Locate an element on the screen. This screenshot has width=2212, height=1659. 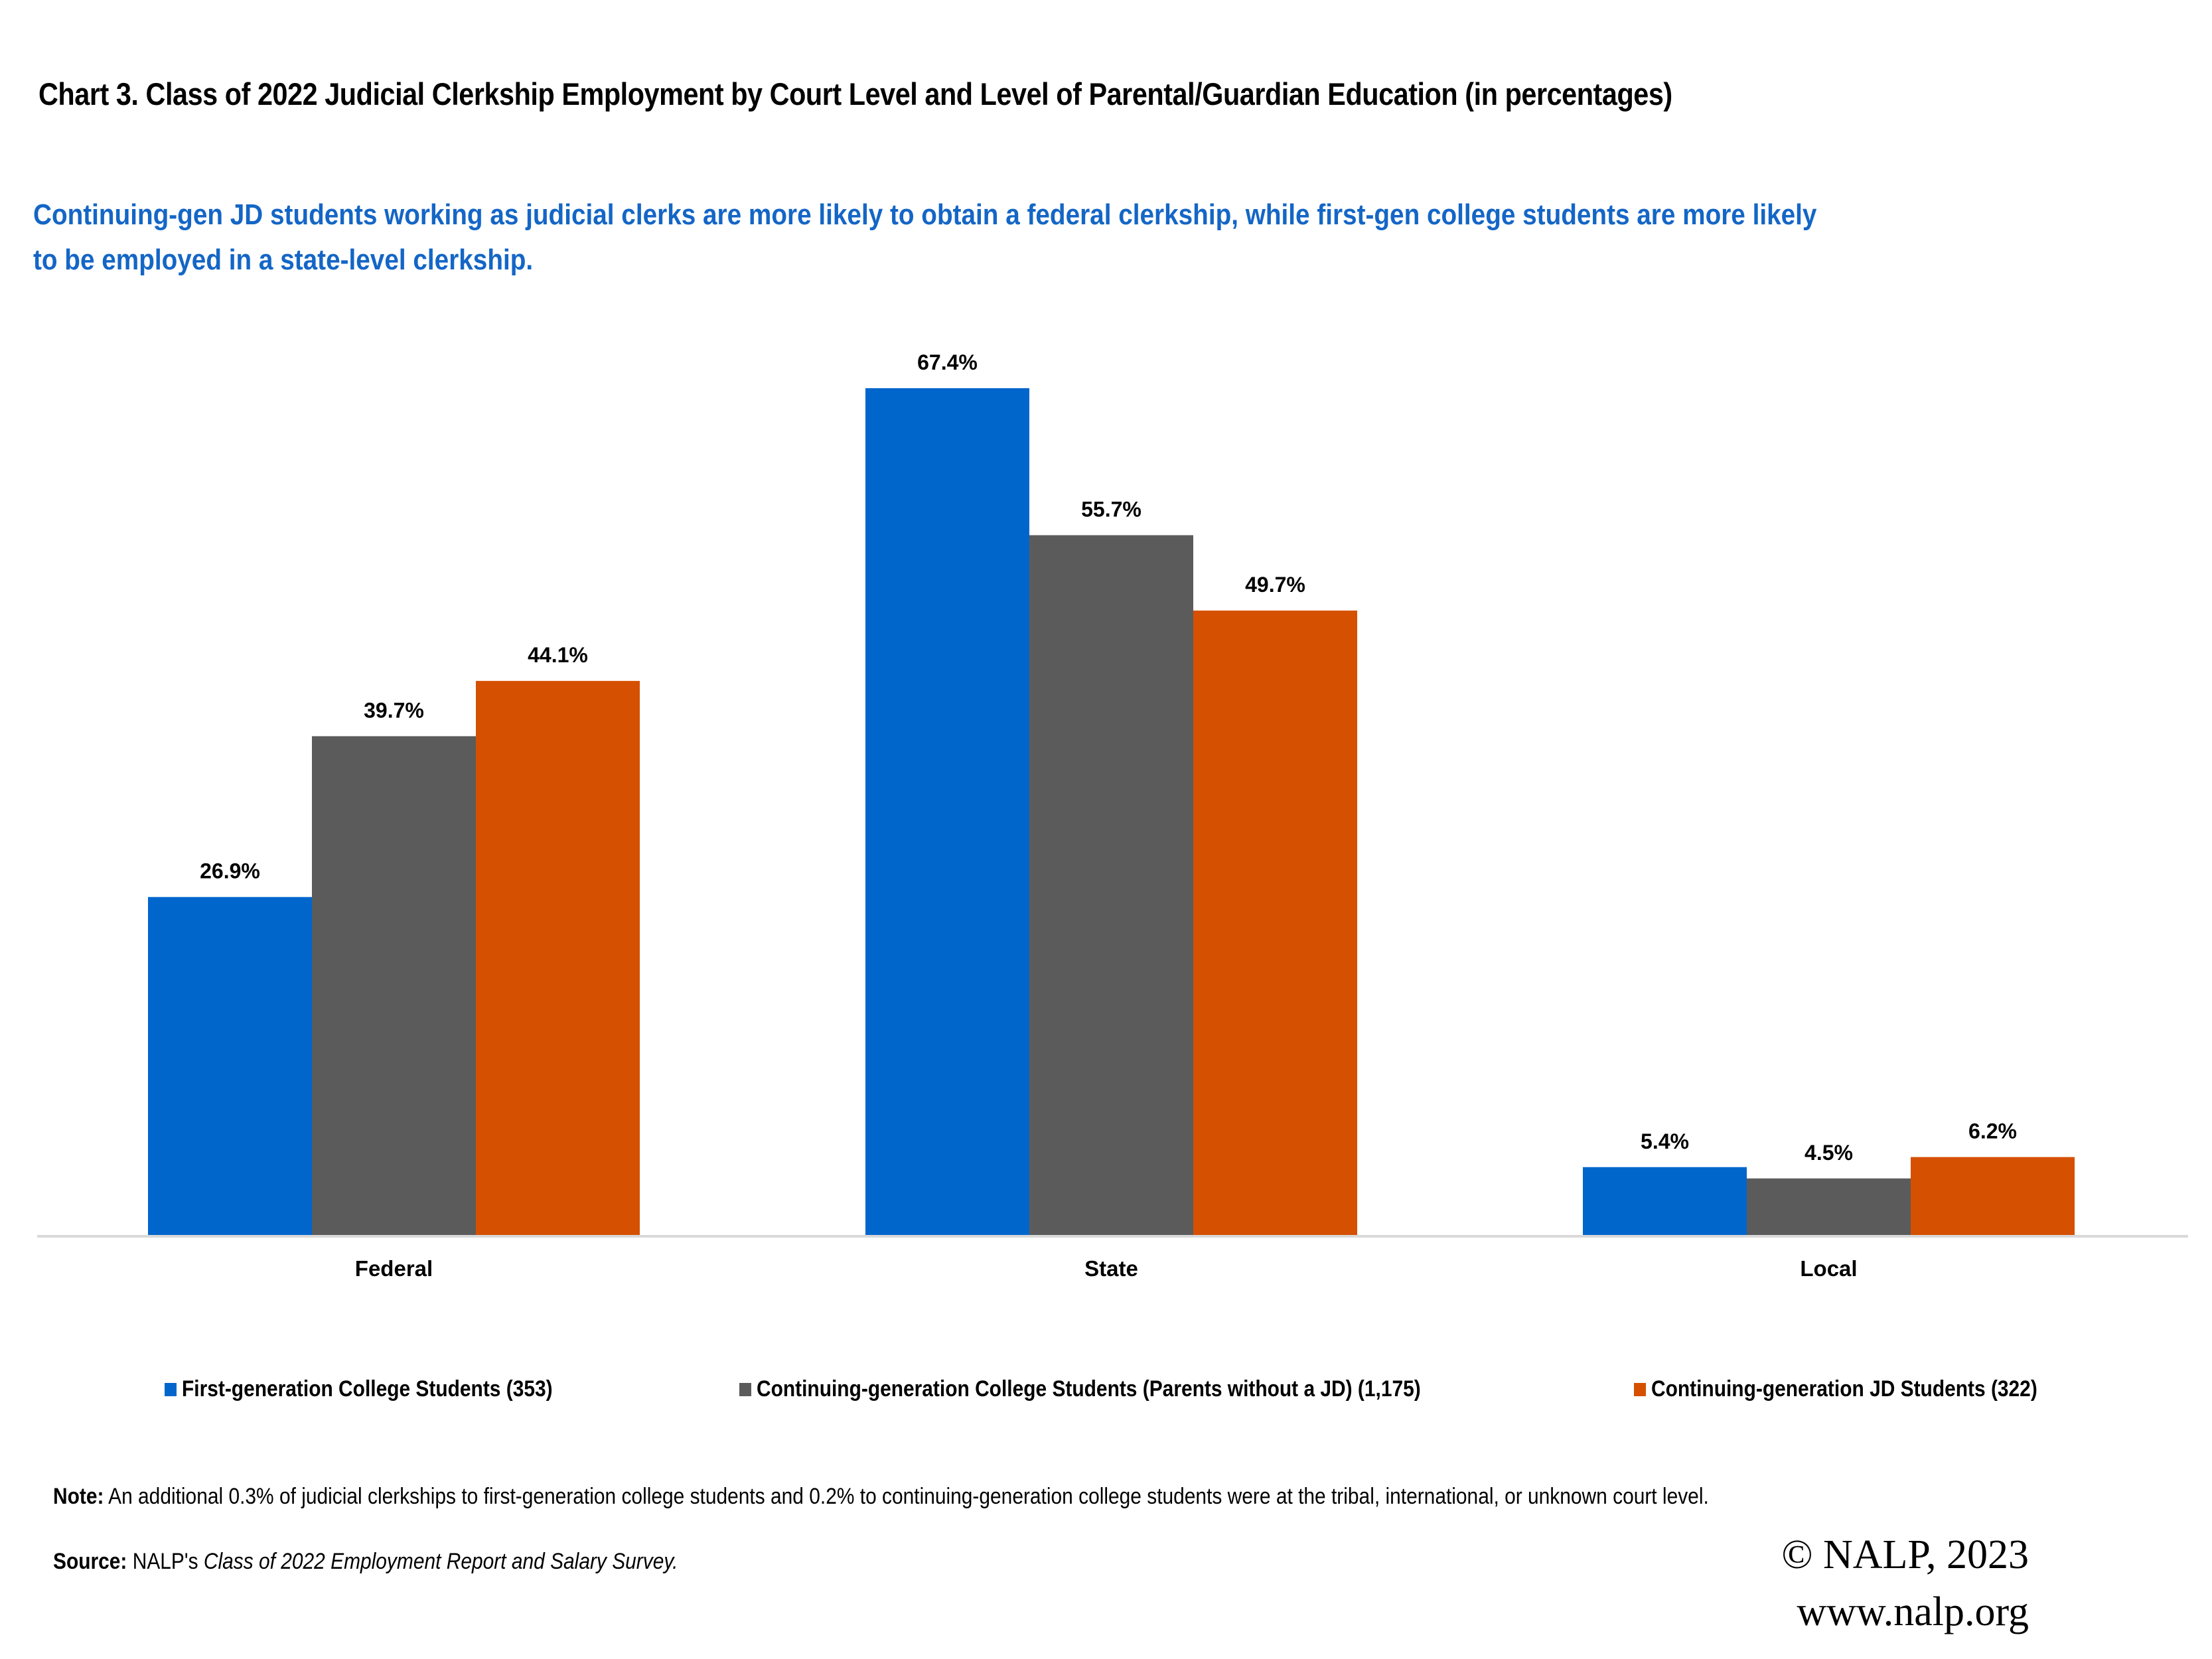
legend-swatch-continuing-gen-jd is located at coordinates (1640, 1389).